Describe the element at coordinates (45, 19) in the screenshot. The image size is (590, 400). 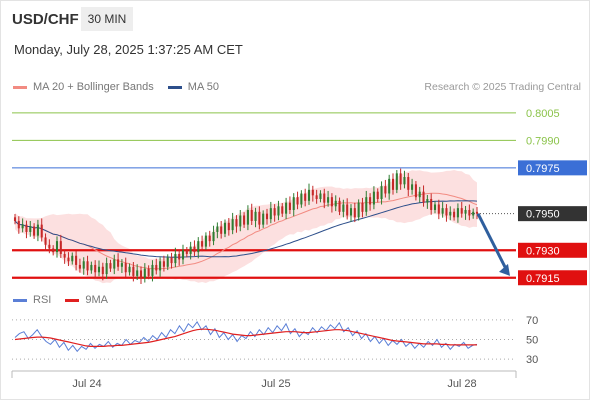
I see `instrument-title: USD/CHF` at that location.